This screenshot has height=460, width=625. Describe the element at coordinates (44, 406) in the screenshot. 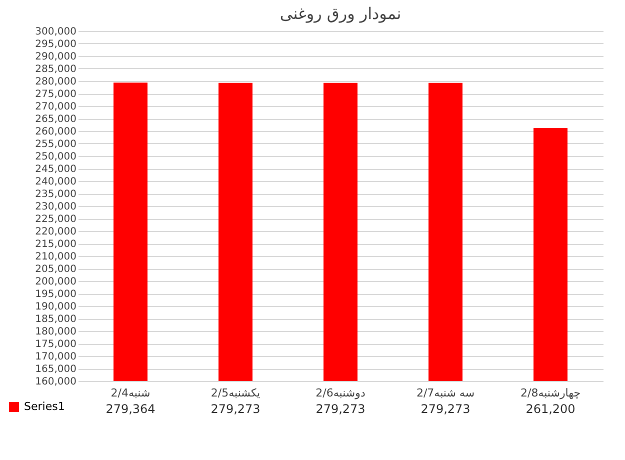

I see `legend-label: Series1` at that location.